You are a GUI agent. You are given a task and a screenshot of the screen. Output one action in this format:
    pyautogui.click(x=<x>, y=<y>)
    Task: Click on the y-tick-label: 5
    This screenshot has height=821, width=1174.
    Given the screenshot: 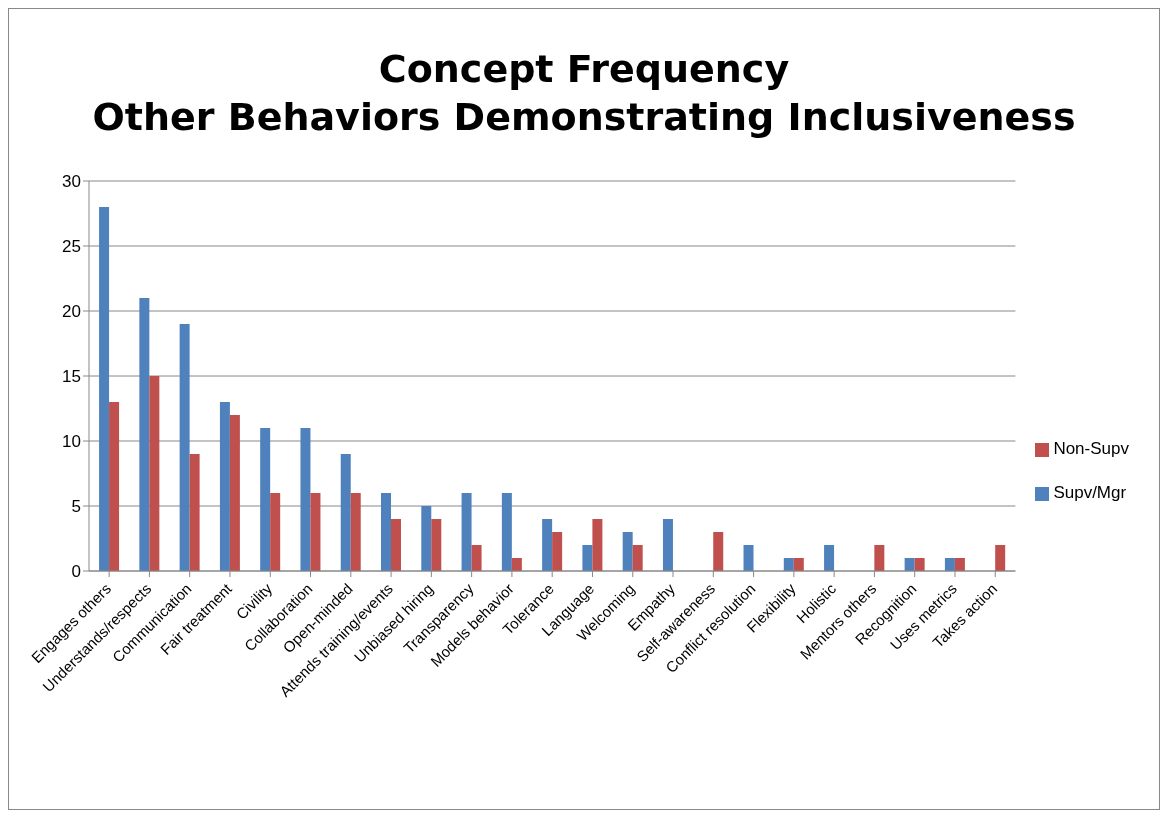 What is the action you would take?
    pyautogui.click(x=76, y=507)
    